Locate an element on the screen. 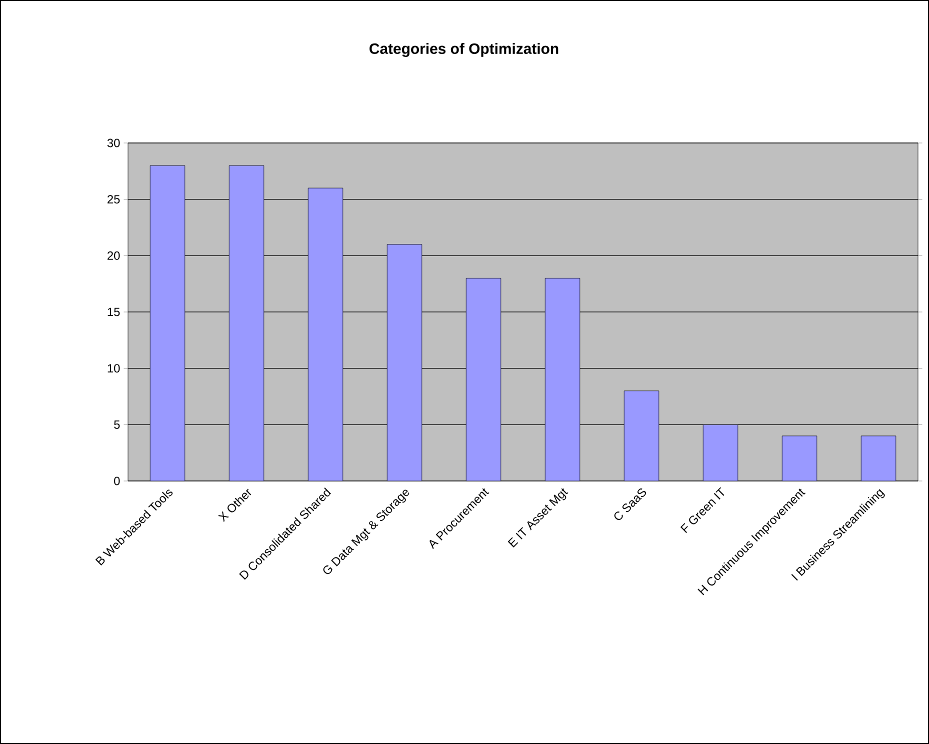 This screenshot has width=929, height=744. y-tick-label: 15 is located at coordinates (114, 312).